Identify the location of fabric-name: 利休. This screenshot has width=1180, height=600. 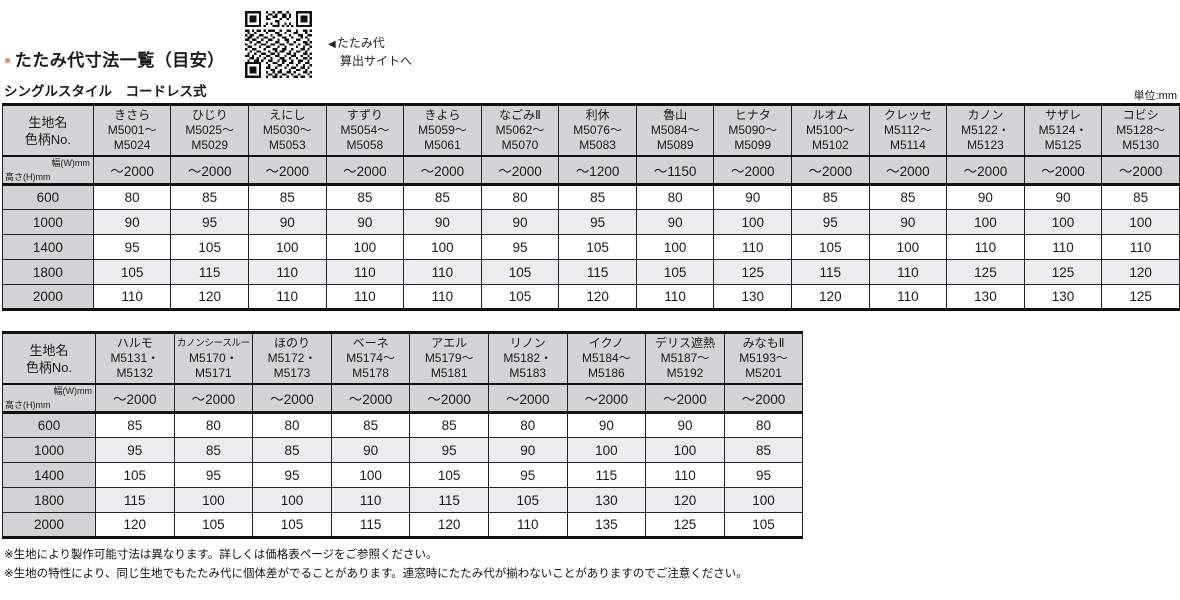
(597, 115).